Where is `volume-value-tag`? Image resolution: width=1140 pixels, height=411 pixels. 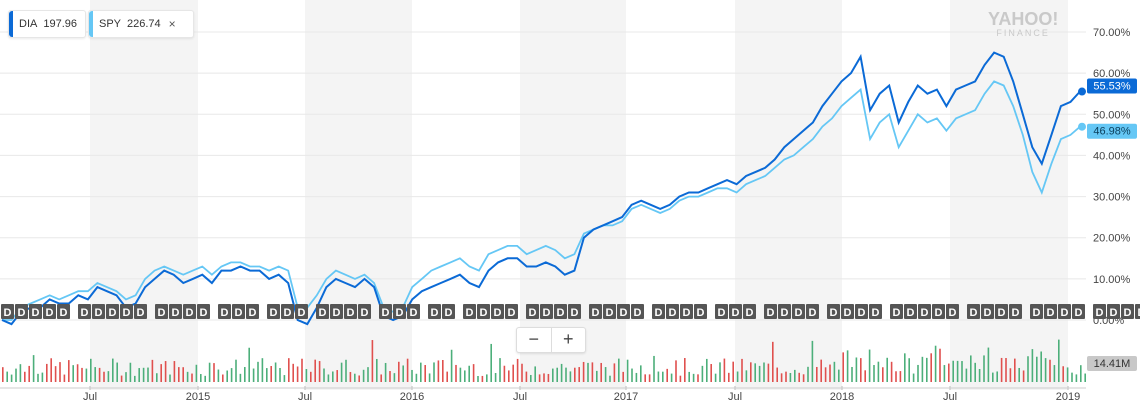
volume-value-tag is located at coordinates (1112, 363).